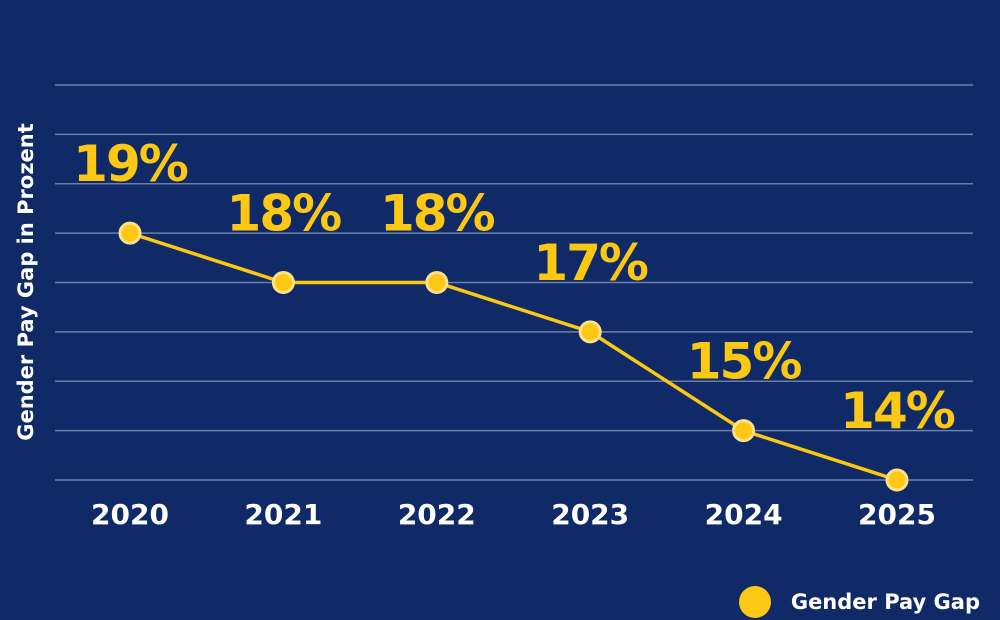 This screenshot has height=620, width=1000. I want to click on x-tick-label: 2021, so click(283, 514).